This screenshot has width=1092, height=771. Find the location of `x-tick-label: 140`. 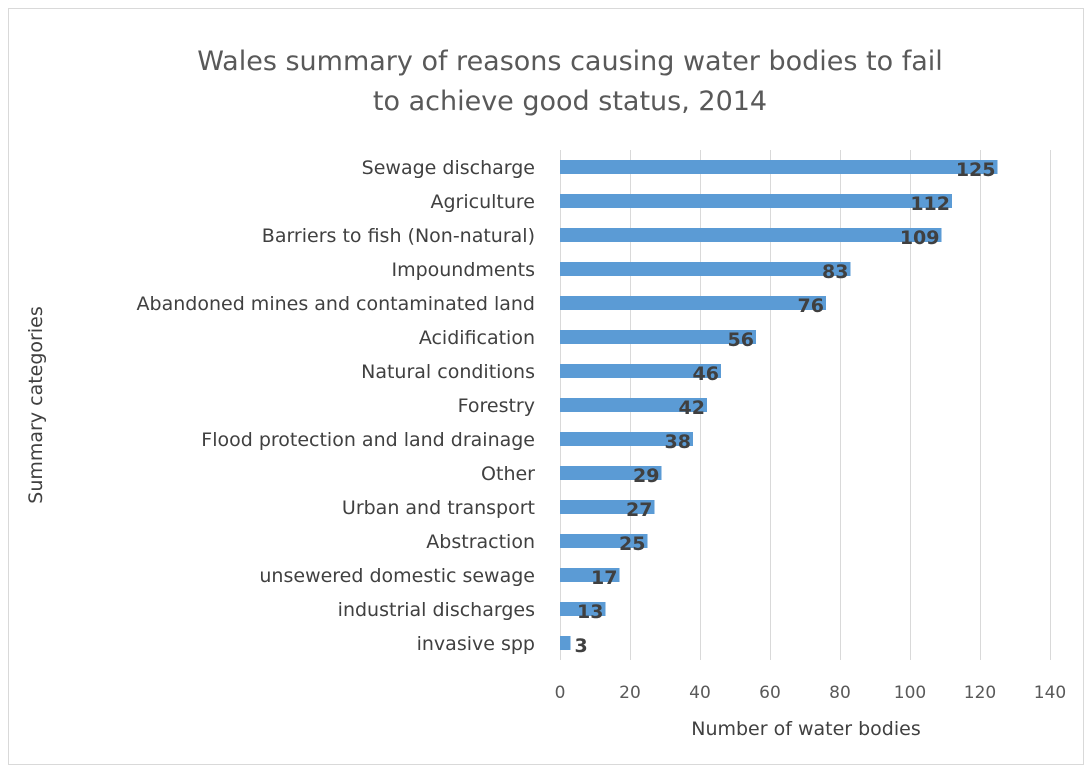

x-tick-label: 140 is located at coordinates (1050, 693).